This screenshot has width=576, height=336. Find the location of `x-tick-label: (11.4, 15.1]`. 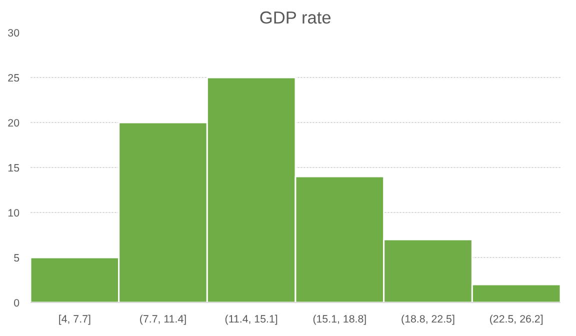

x-tick-label: (11.4, 15.1] is located at coordinates (251, 320).